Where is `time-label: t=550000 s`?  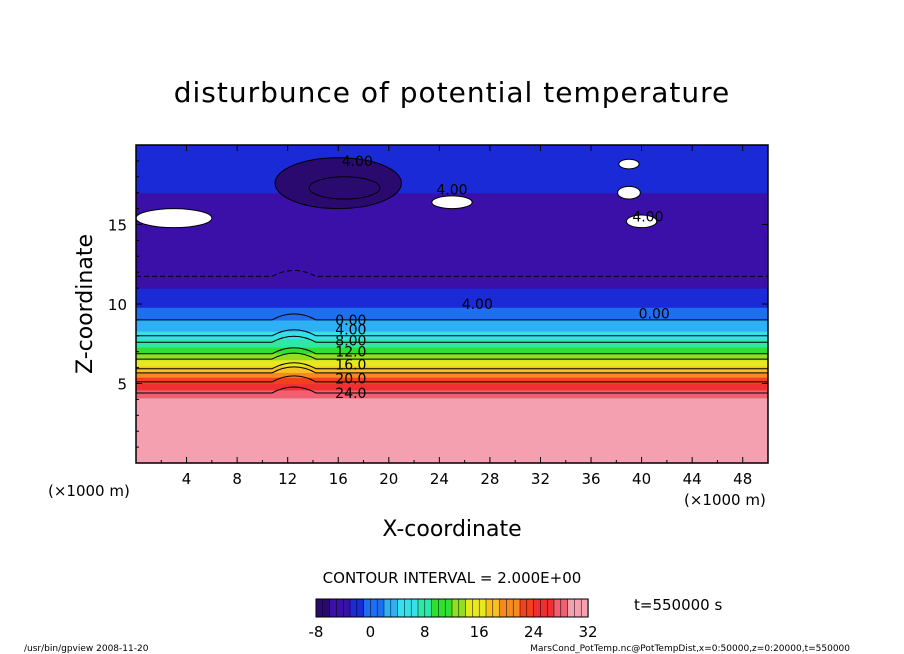 time-label: t=550000 s is located at coordinates (678, 605).